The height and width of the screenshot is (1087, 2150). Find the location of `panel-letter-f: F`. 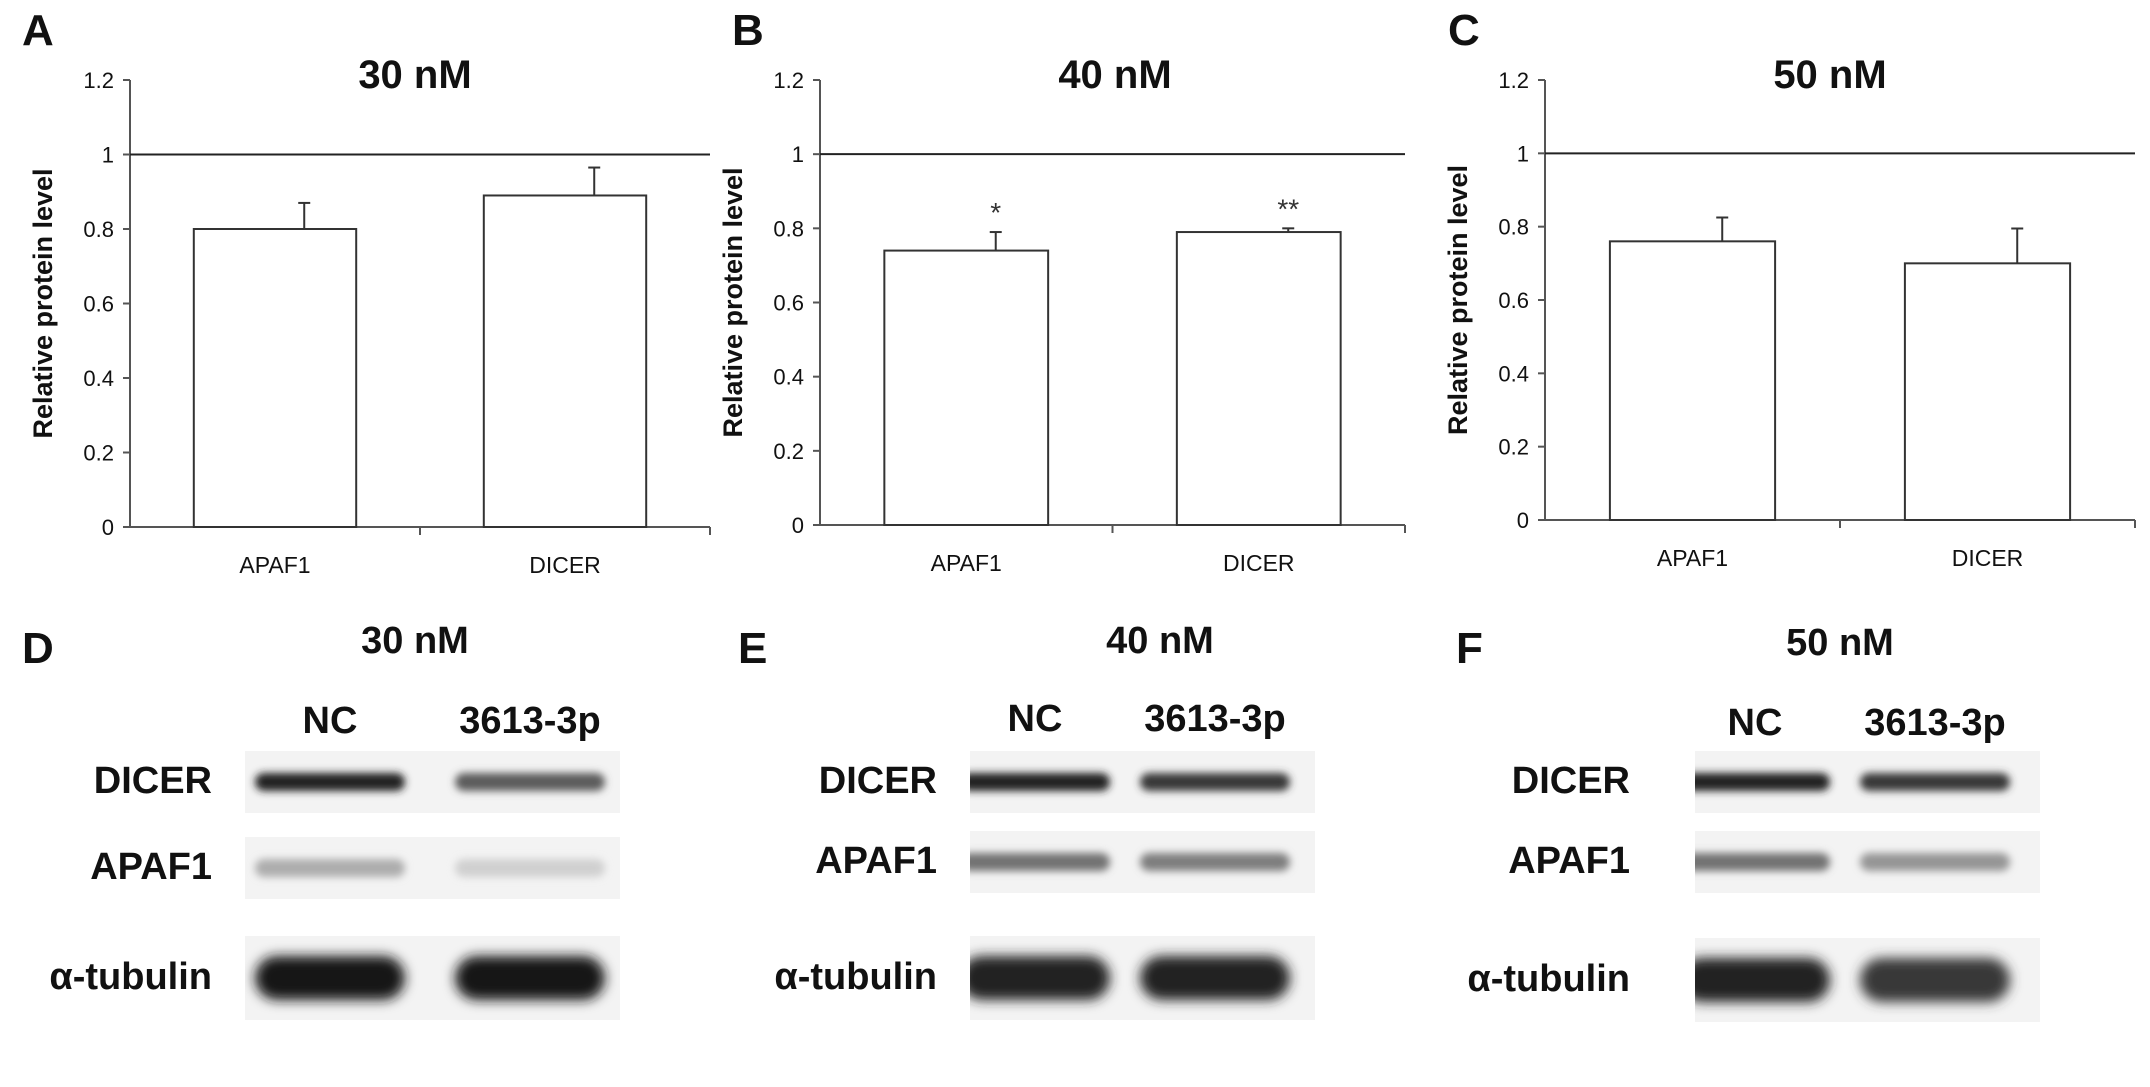

panel-letter-f: F is located at coordinates (1469, 648).